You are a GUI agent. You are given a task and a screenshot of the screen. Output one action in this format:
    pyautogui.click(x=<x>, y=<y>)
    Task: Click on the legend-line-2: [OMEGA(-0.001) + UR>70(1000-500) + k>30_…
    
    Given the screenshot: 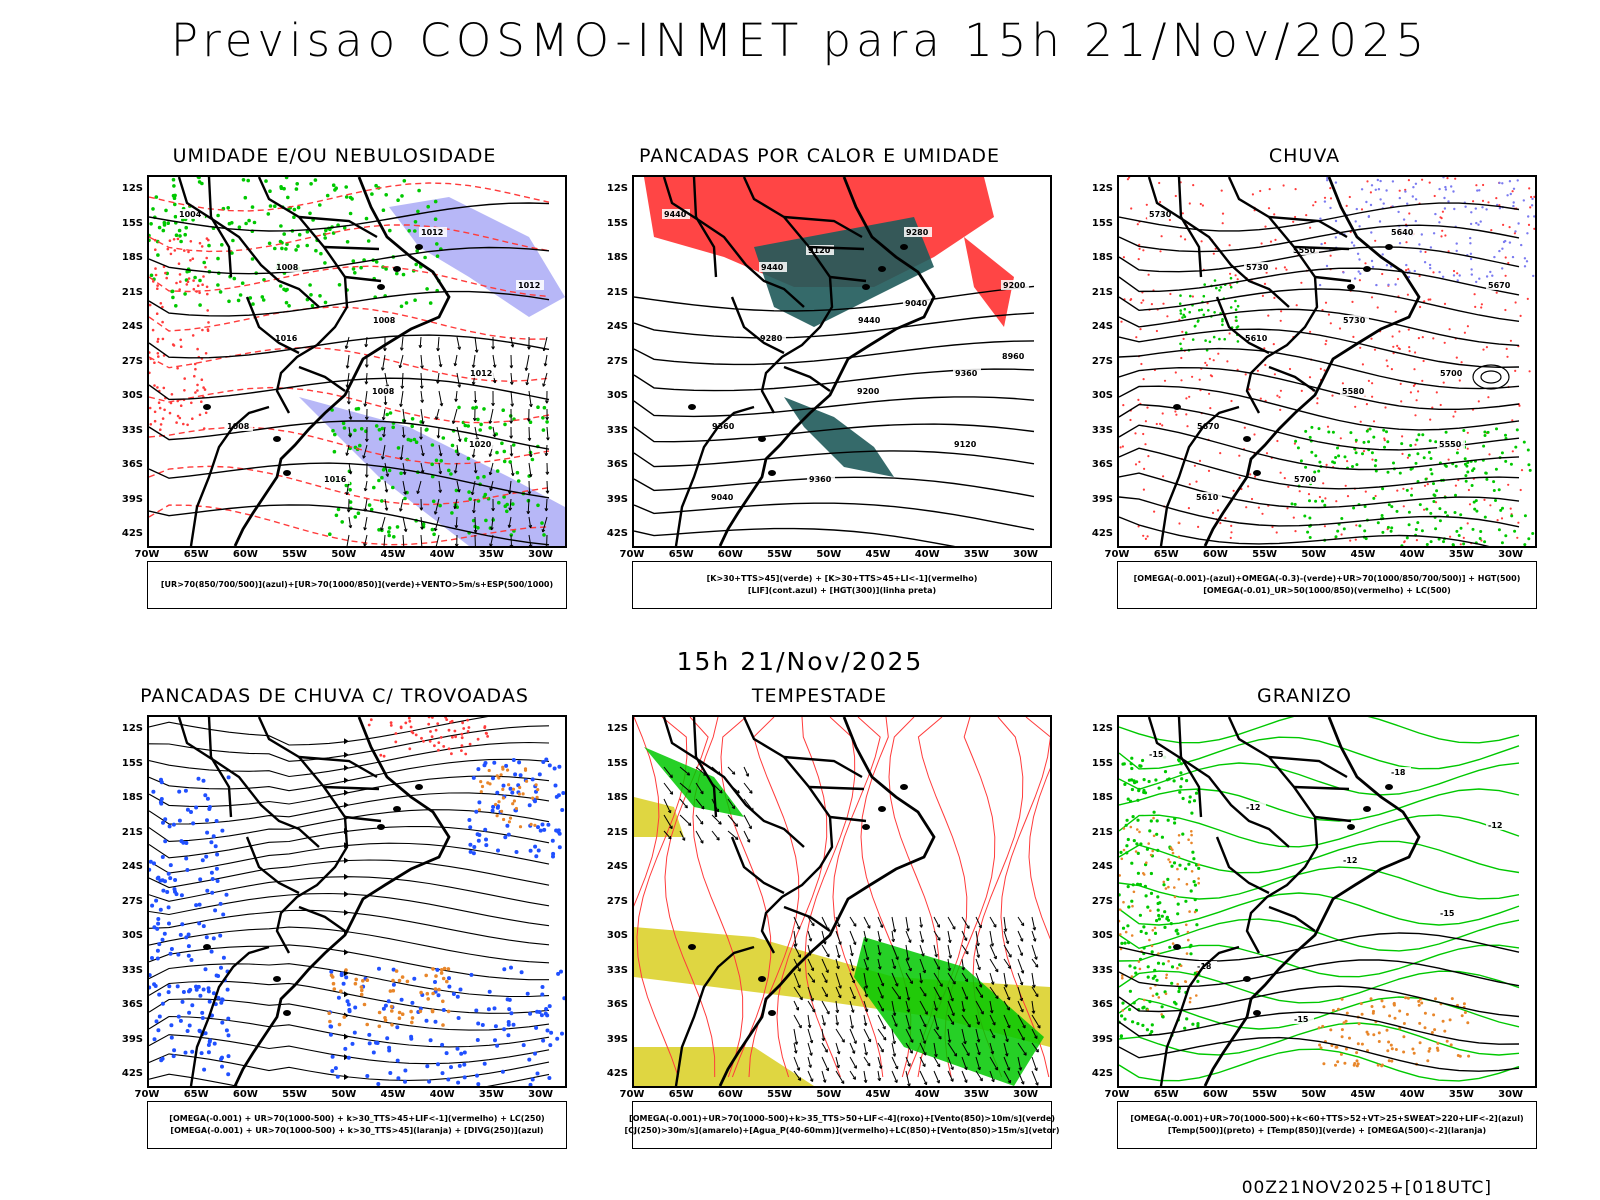 What is the action you would take?
    pyautogui.click(x=357, y=1130)
    